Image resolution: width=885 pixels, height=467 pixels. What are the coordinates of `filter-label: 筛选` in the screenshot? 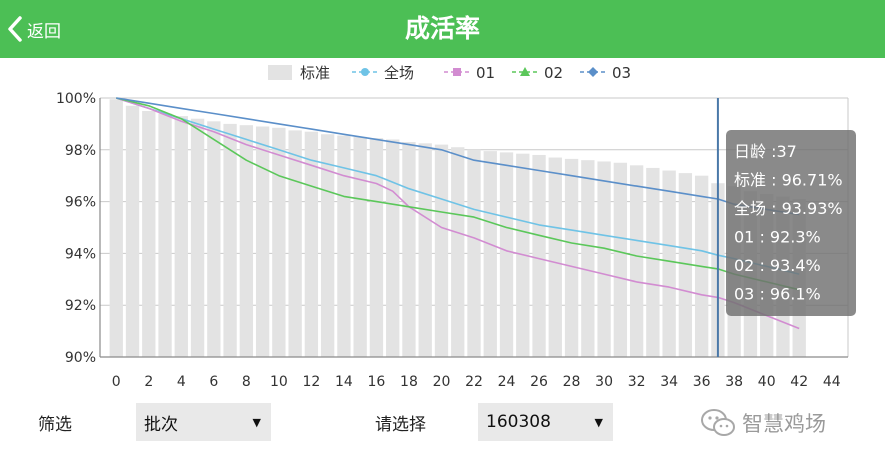 It's located at (55, 425).